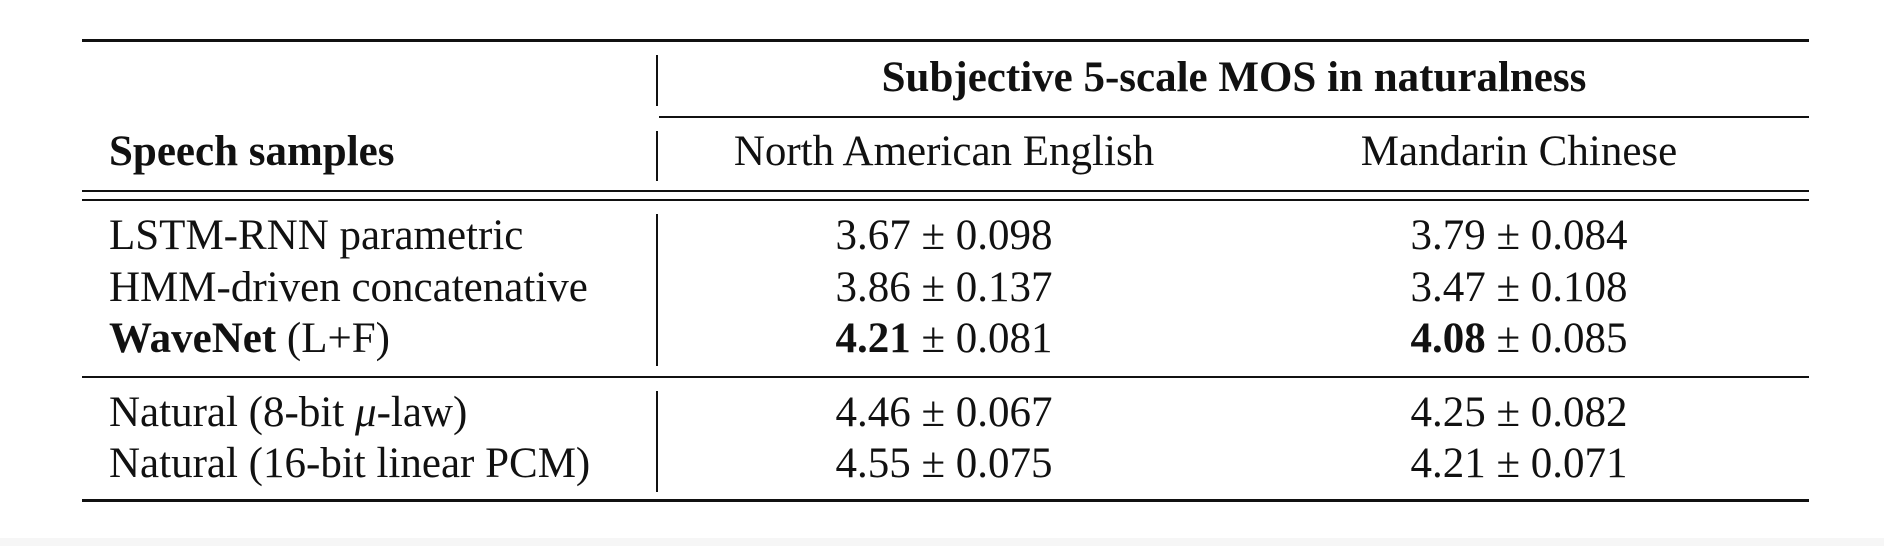 The width and height of the screenshot is (1884, 546). Describe the element at coordinates (1519, 151) in the screenshot. I see `column-header-mc: Mandarin Chinese` at that location.